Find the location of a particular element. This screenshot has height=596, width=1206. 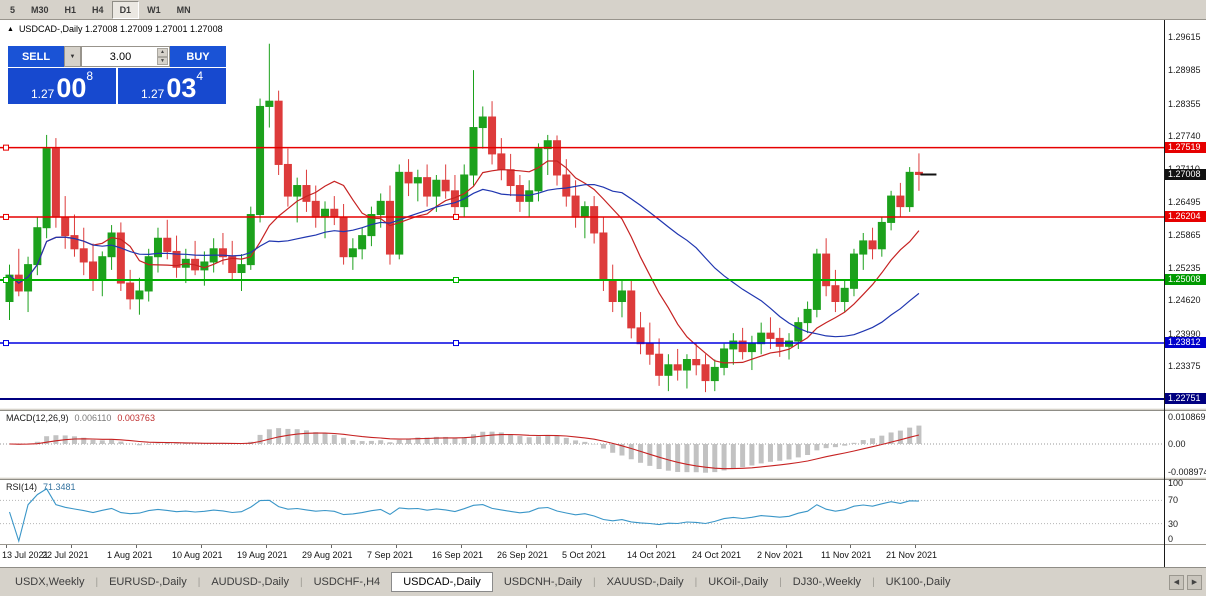

sell-button: SELL is located at coordinates (36, 56).